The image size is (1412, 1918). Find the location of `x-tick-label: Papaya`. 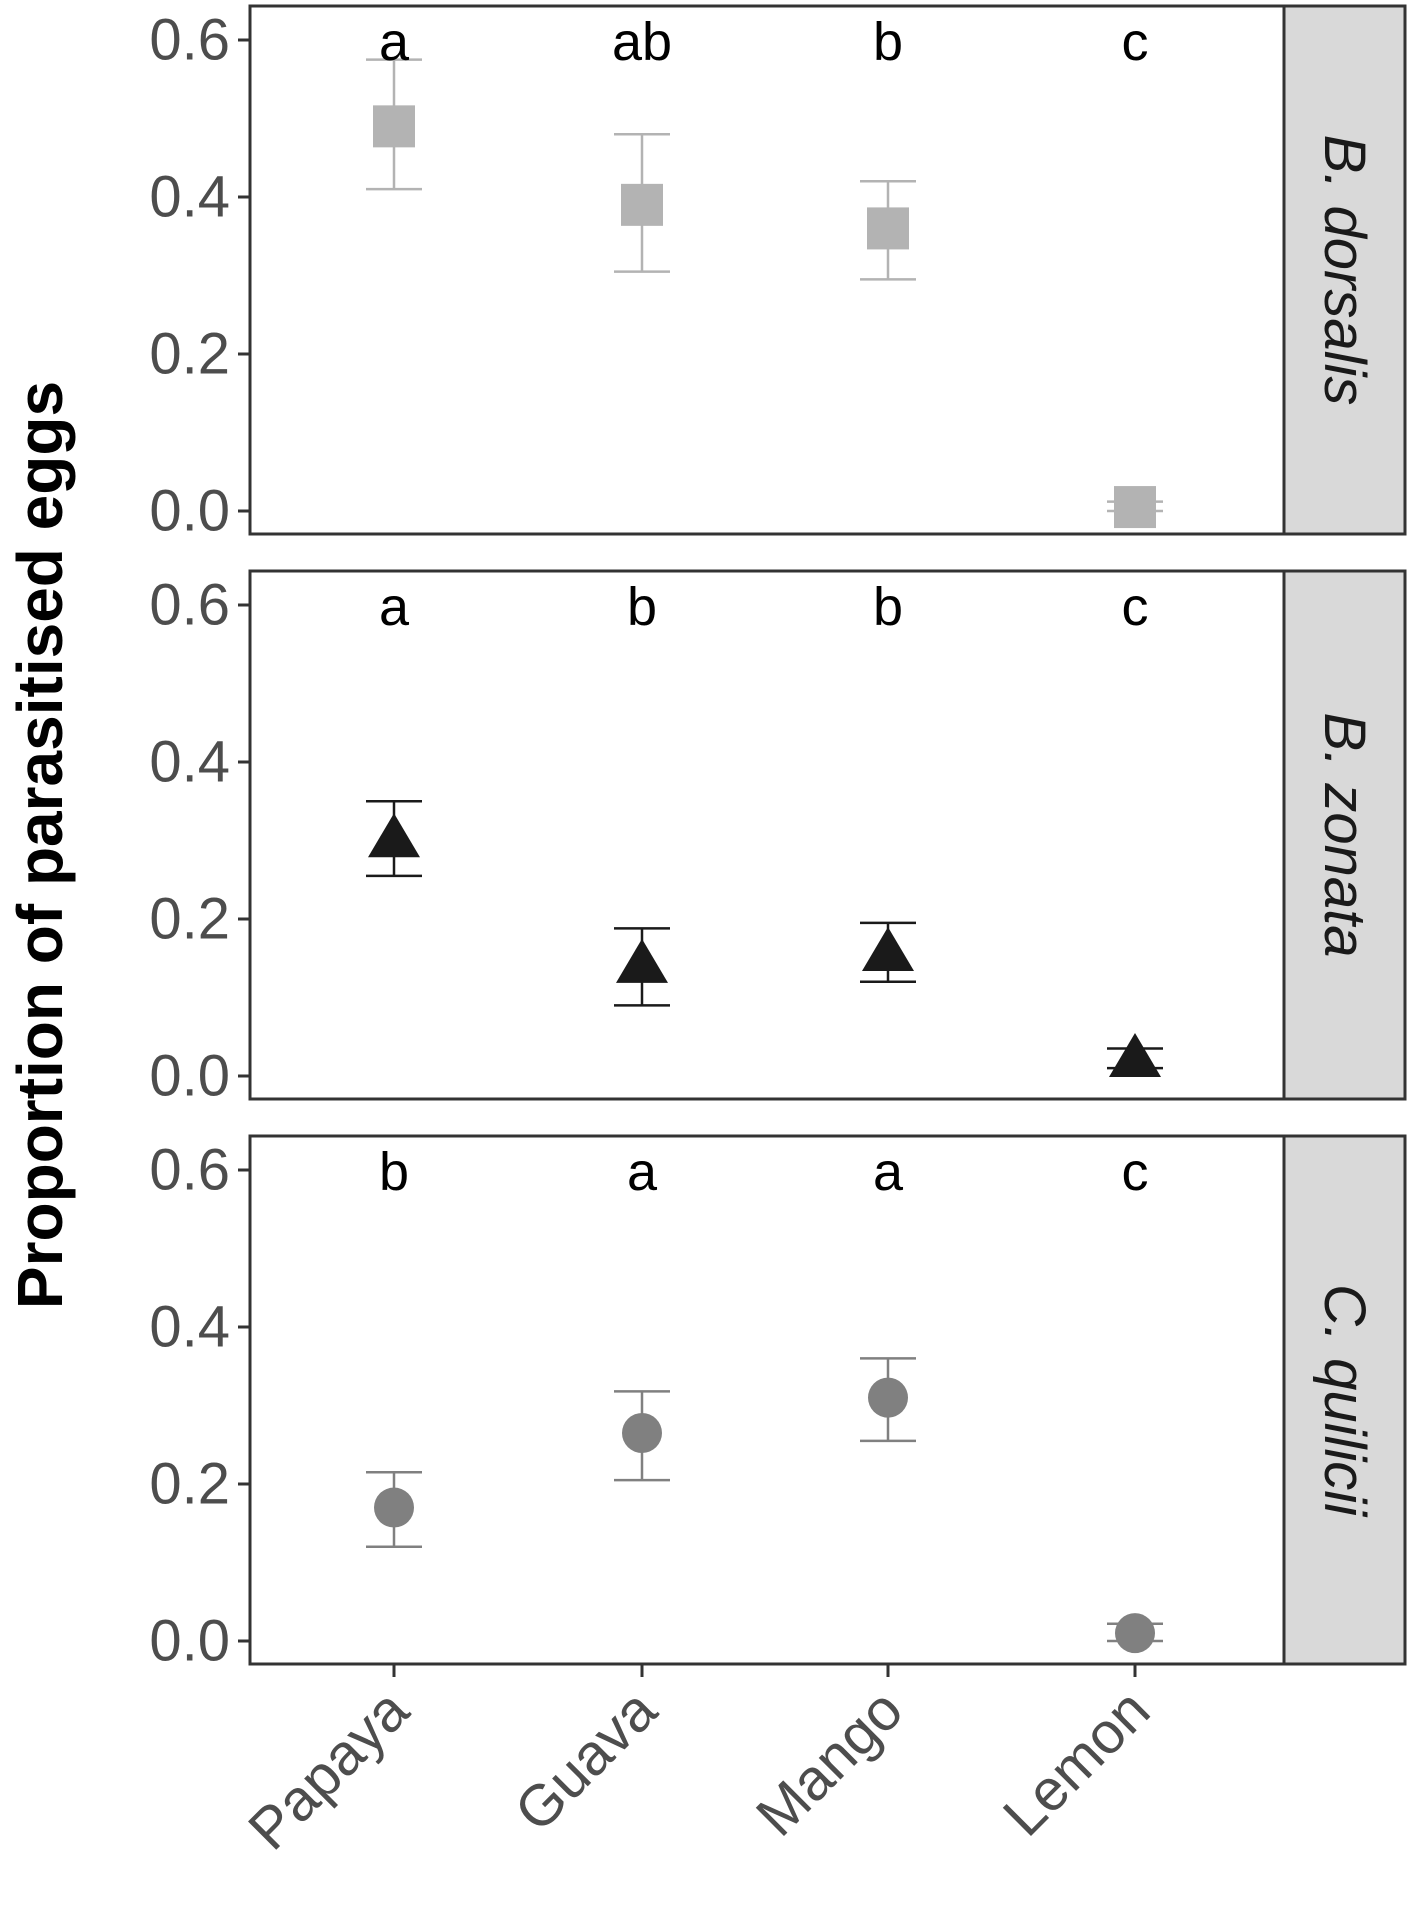

x-tick-label: Papaya is located at coordinates (329, 1770).